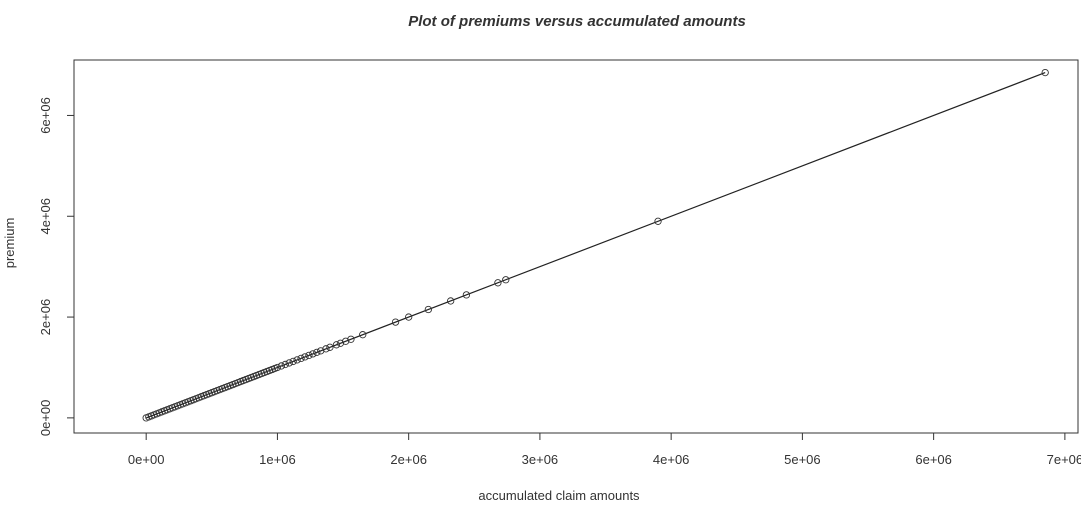 This screenshot has height=508, width=1081. I want to click on x-tick-label: 2e+06, so click(408, 459).